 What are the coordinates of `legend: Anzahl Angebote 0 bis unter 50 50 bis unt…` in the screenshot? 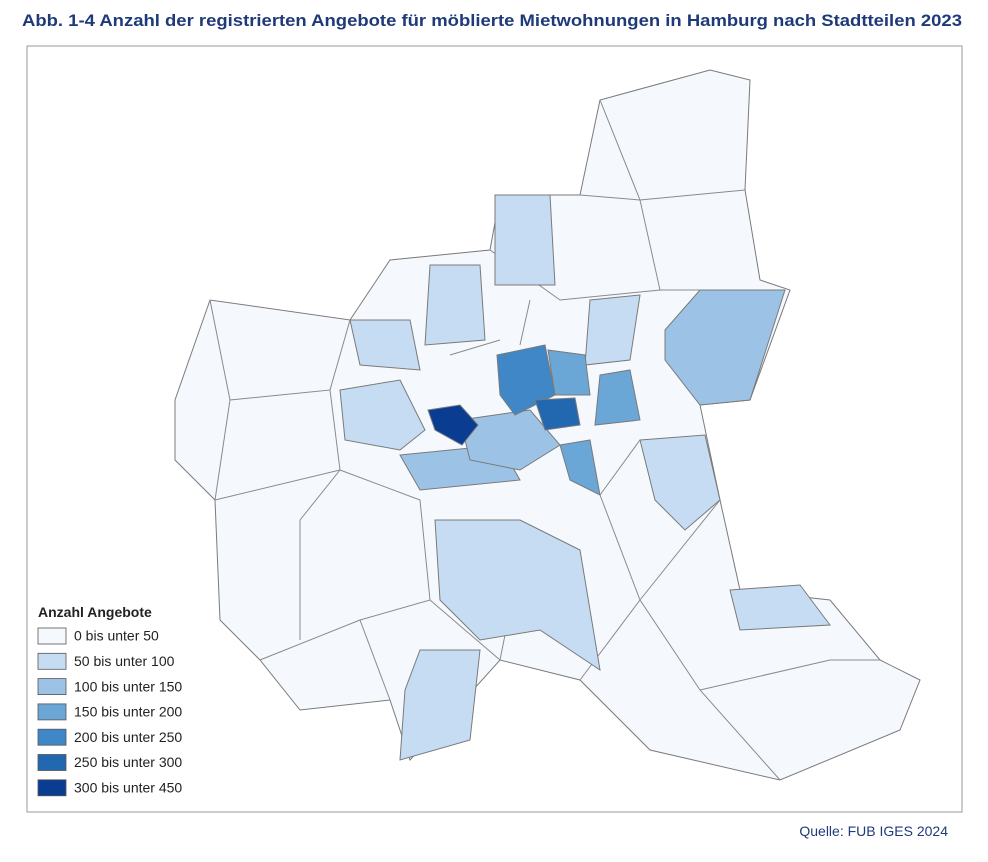 It's located at (109, 700).